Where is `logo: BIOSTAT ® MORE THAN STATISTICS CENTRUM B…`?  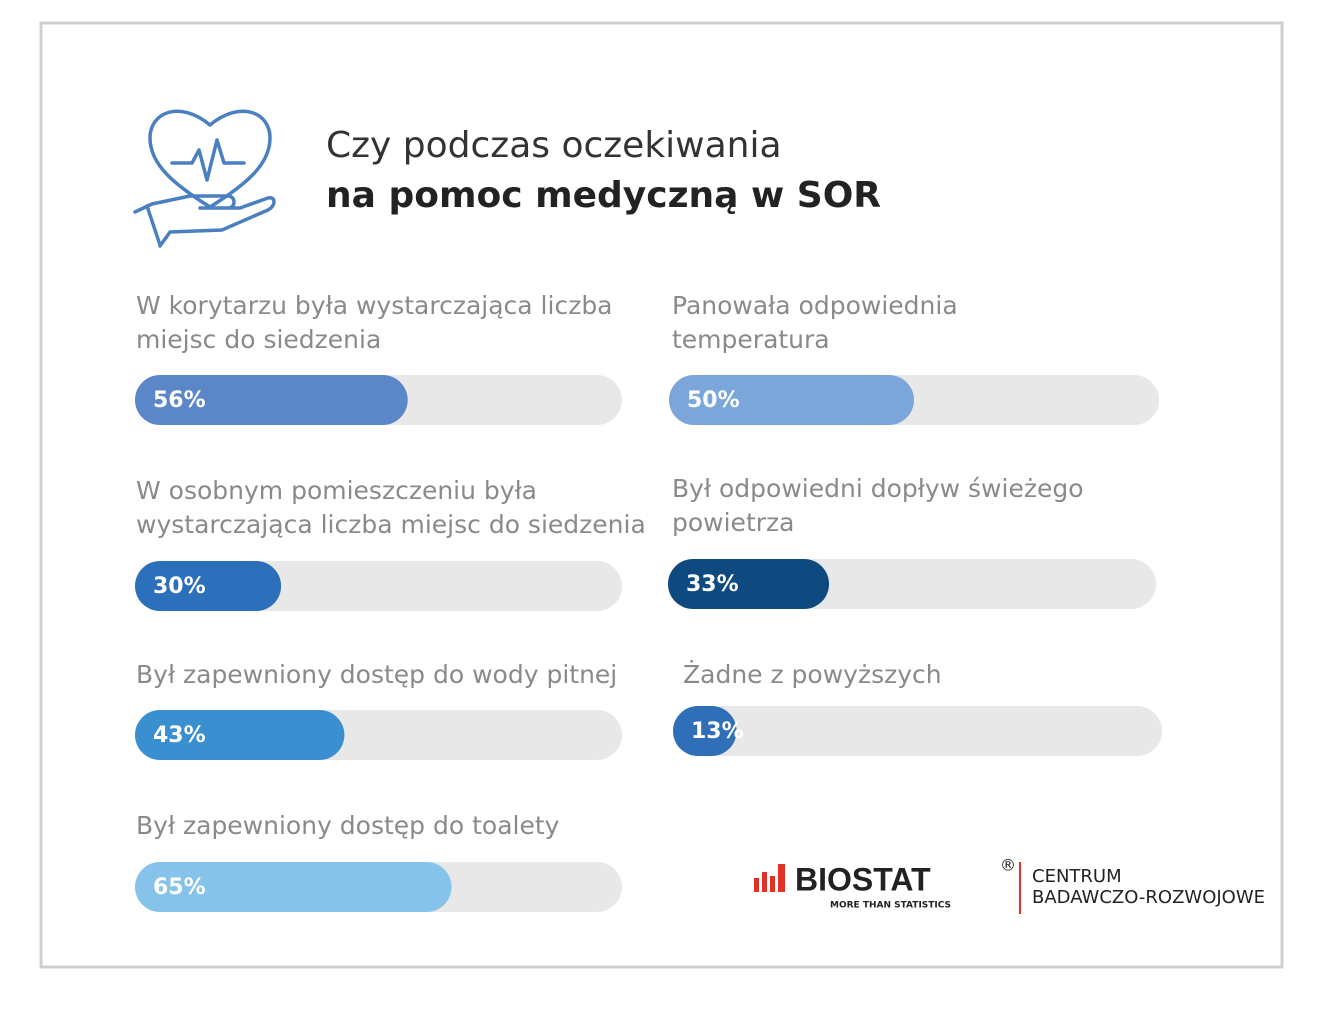
logo: BIOSTAT ® MORE THAN STATISTICS CENTRUM B… is located at coordinates (1009, 885).